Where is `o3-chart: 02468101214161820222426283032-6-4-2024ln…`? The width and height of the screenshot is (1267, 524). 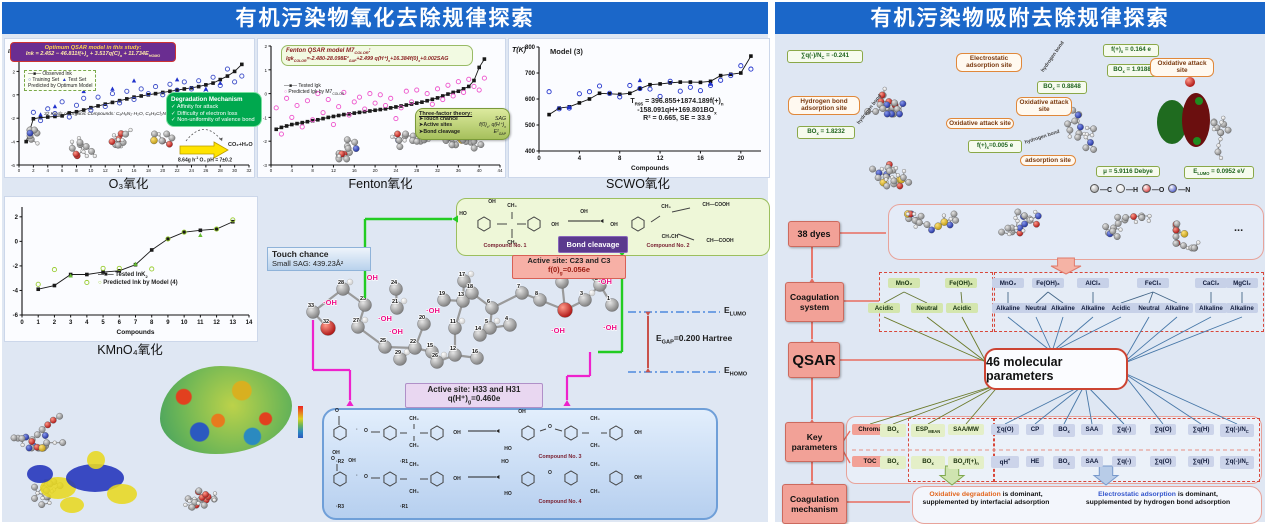
o3-chart: 02468101214161820222426283032-6-4-2024ln… is located at coordinates (130, 109).